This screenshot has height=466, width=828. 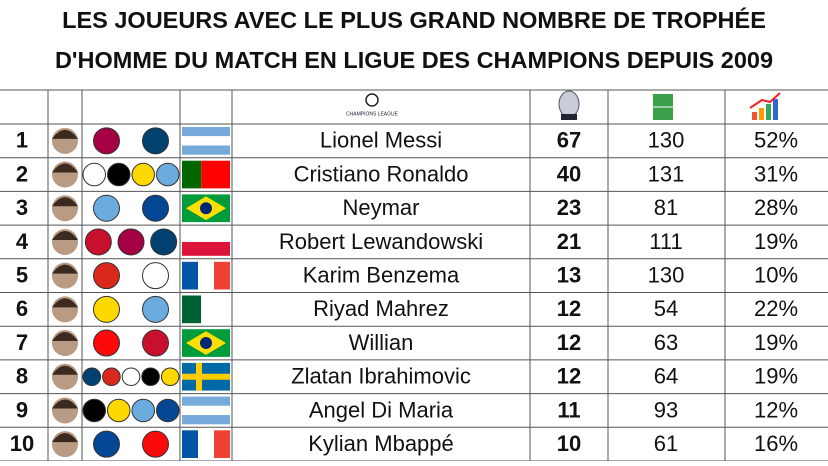 I want to click on motm-ratio: 10%, so click(x=776, y=274).